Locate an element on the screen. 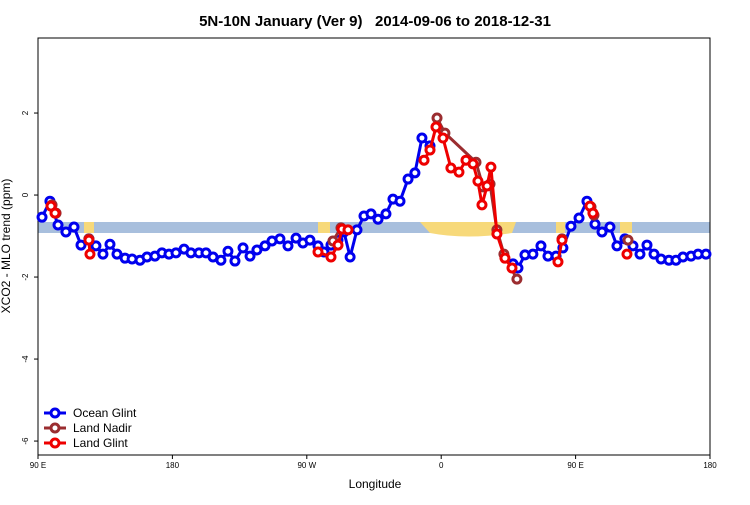 The image size is (750, 505). y-tick-label: 2 is located at coordinates (25, 112).